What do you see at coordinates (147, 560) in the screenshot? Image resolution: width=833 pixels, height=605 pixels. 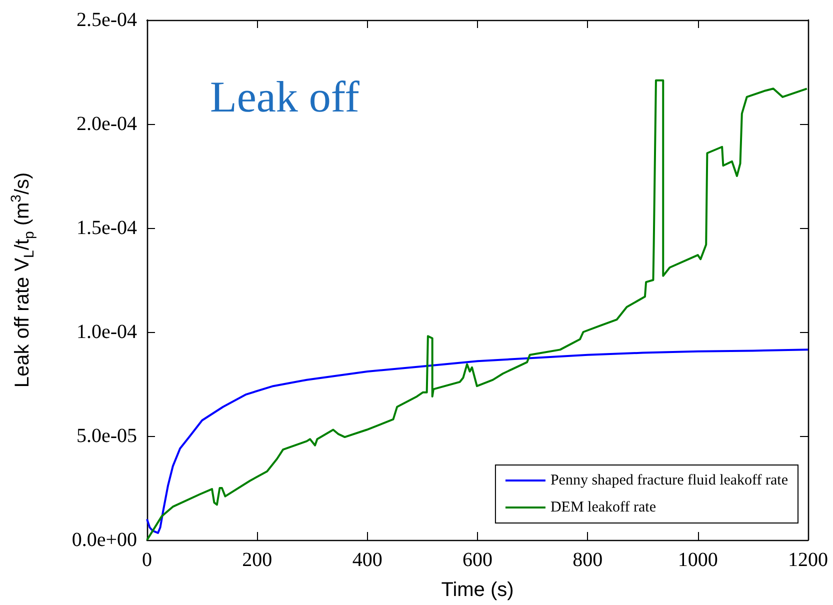 I see `x-tick-label: 0` at bounding box center [147, 560].